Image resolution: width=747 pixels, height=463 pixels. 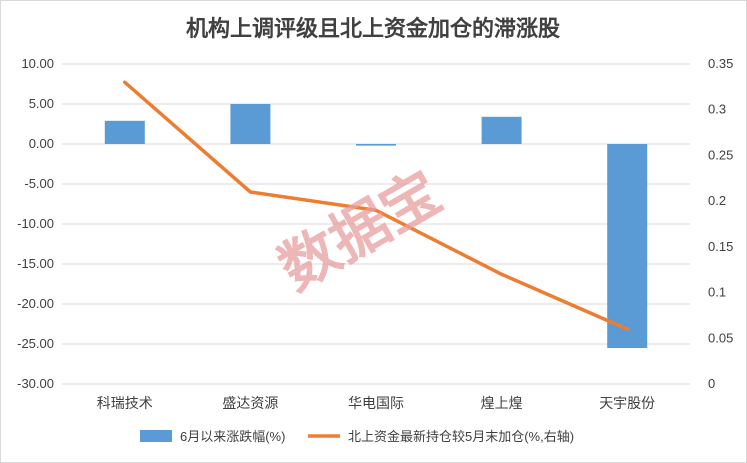 I want to click on left-tick-label: -25.00, so click(x=35, y=343).